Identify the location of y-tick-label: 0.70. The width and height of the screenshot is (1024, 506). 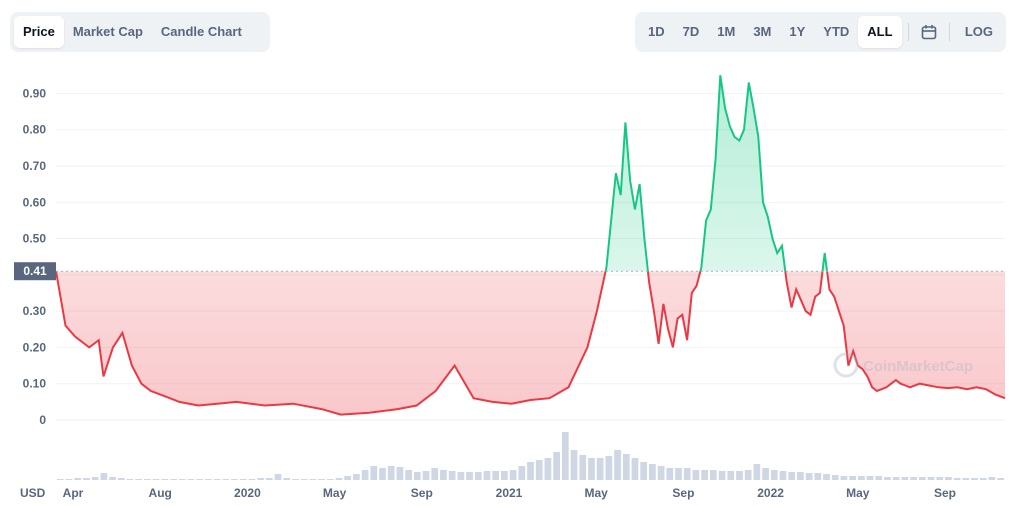
(35, 166).